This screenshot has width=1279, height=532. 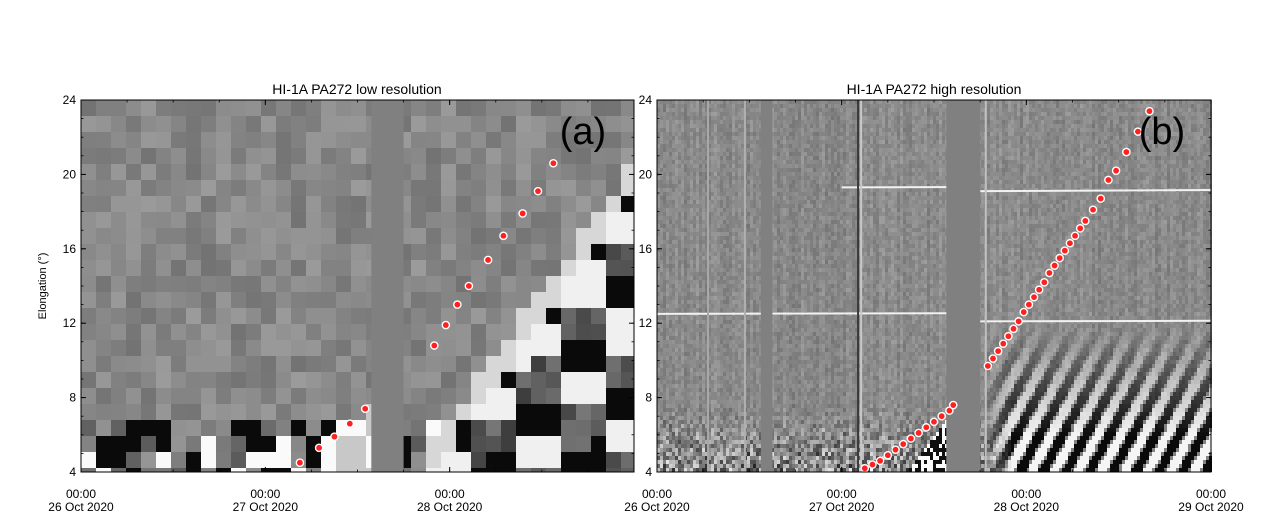 I want to click on panel-a-label: (a), so click(x=583, y=132).